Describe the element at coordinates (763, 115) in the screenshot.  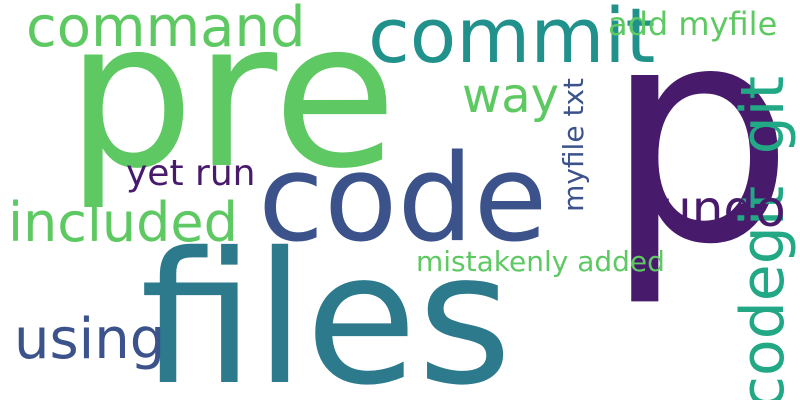
I see `word-git: git` at that location.